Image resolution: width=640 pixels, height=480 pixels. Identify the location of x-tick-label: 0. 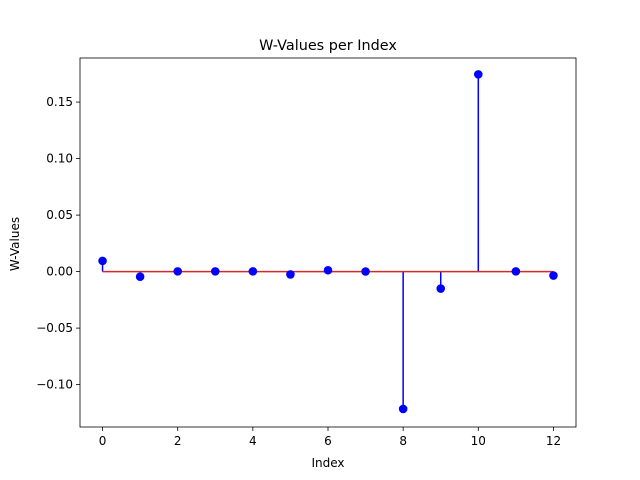
(103, 441).